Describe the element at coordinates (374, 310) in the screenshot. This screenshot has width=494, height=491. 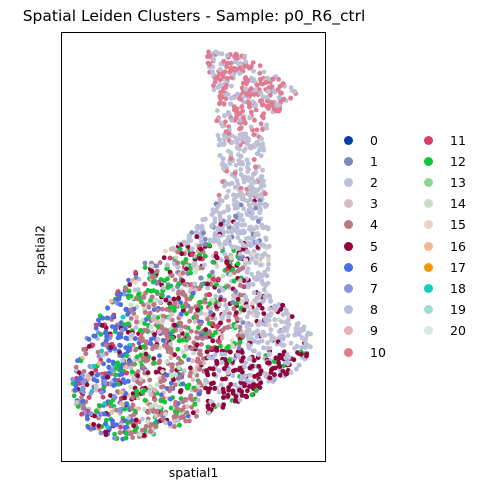
I see `legend-label: 8` at that location.